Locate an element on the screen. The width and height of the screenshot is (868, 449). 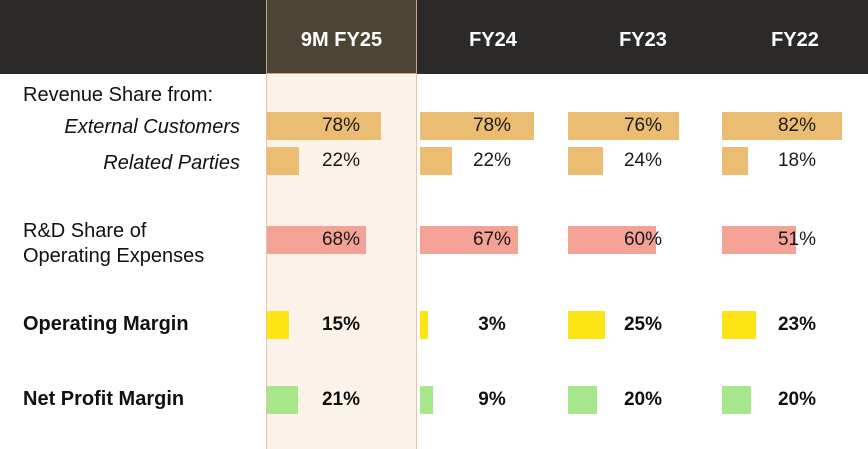
bar-related-parties-fy23 is located at coordinates (586, 161).